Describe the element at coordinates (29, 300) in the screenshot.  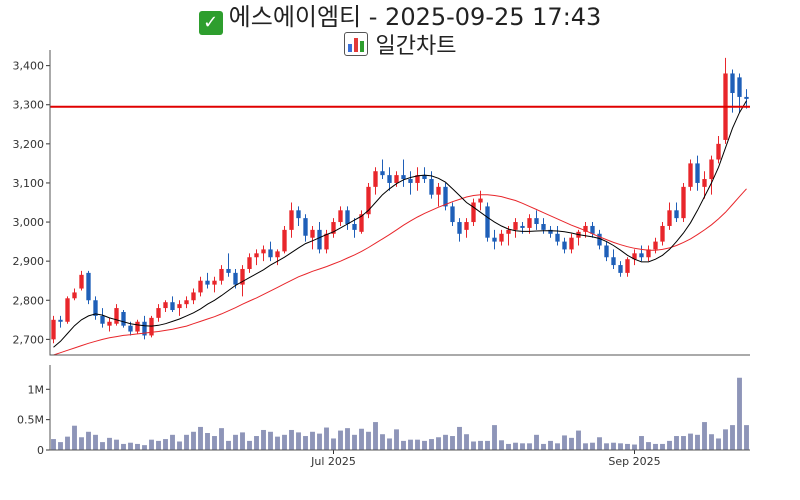
I see `price-tick-label: 2,800` at that location.